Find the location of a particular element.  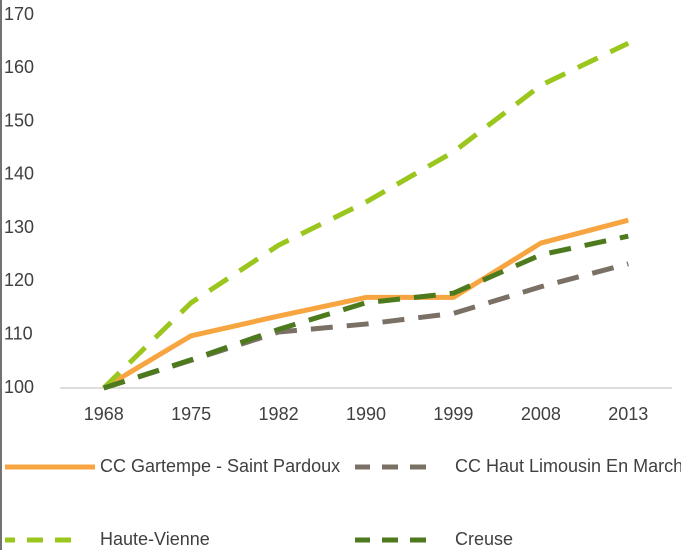

x-tick-label: 1999 is located at coordinates (453, 414).